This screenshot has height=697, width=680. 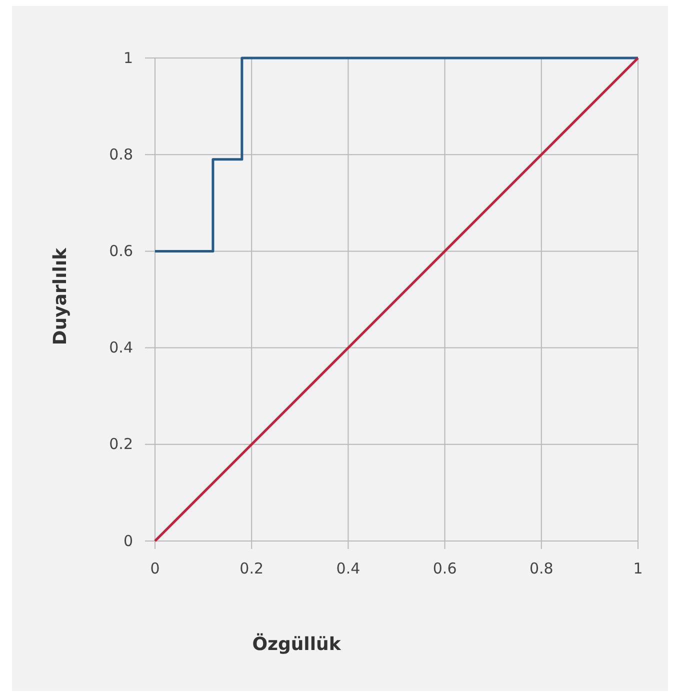 I want to click on y-tick-label: 0.4, so click(x=121, y=347).